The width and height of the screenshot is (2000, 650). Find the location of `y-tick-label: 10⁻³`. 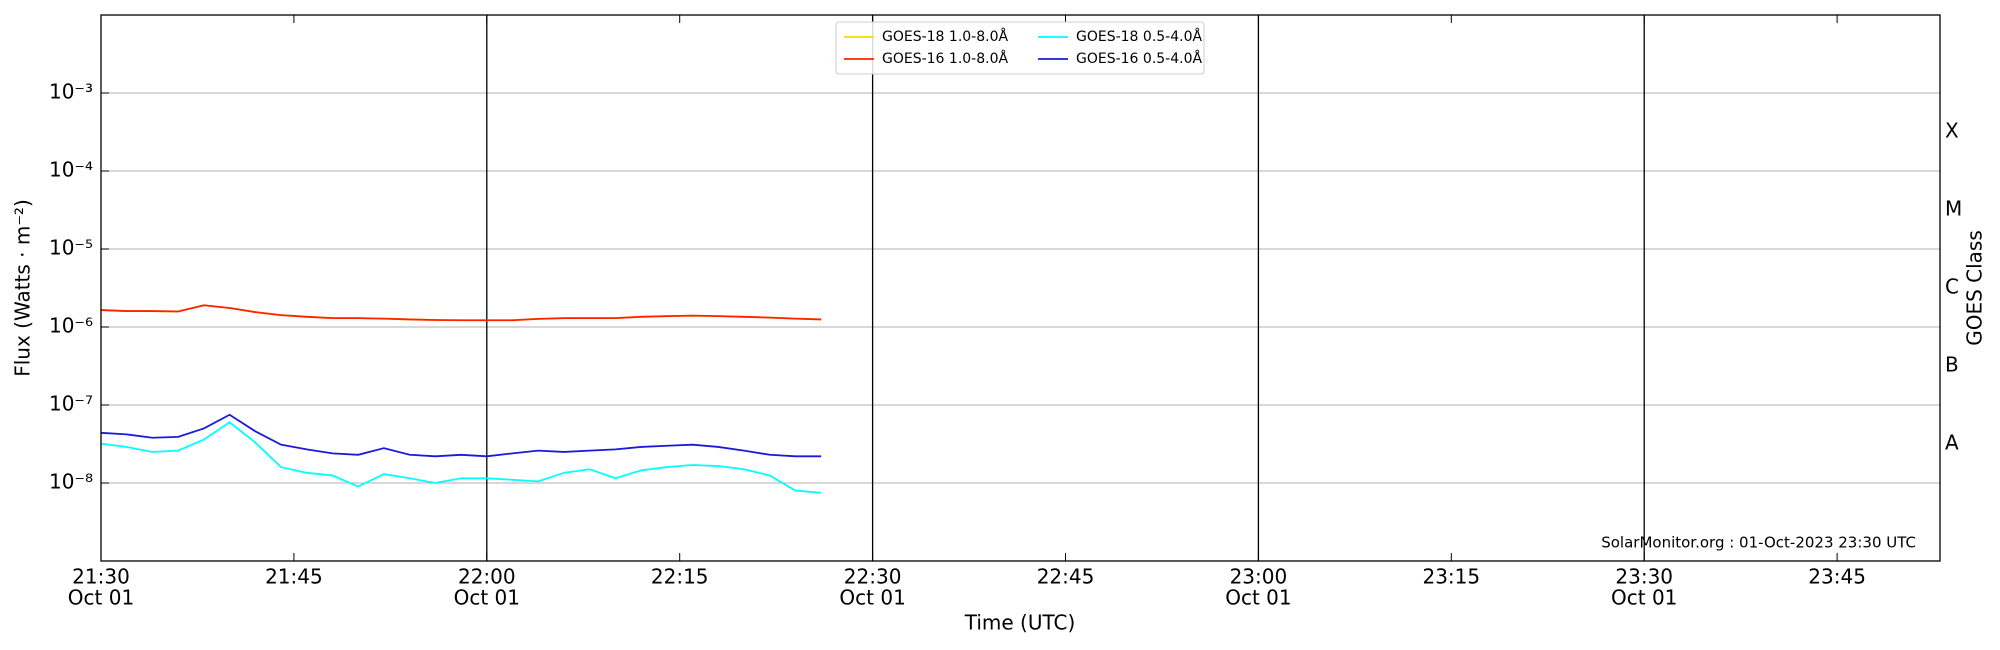

y-tick-label: 10⁻³ is located at coordinates (71, 92).